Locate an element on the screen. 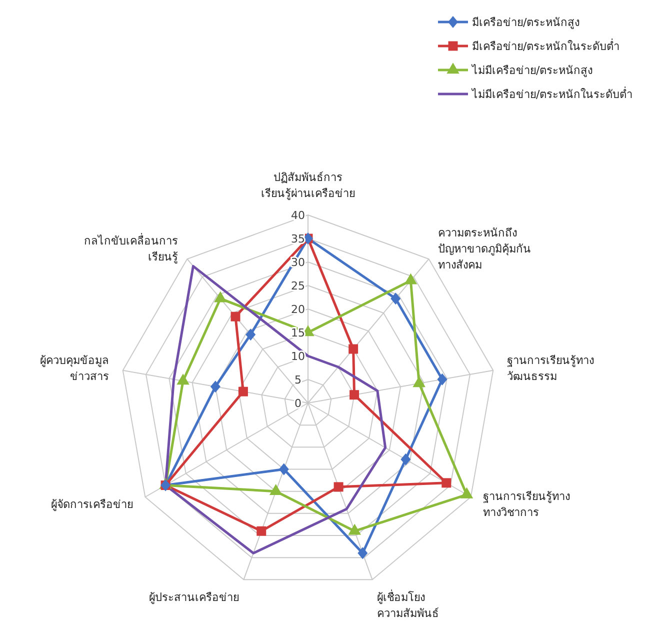 The width and height of the screenshot is (655, 635). spoke-label: ผู้จัดการเครือข่าย is located at coordinates (92, 504).